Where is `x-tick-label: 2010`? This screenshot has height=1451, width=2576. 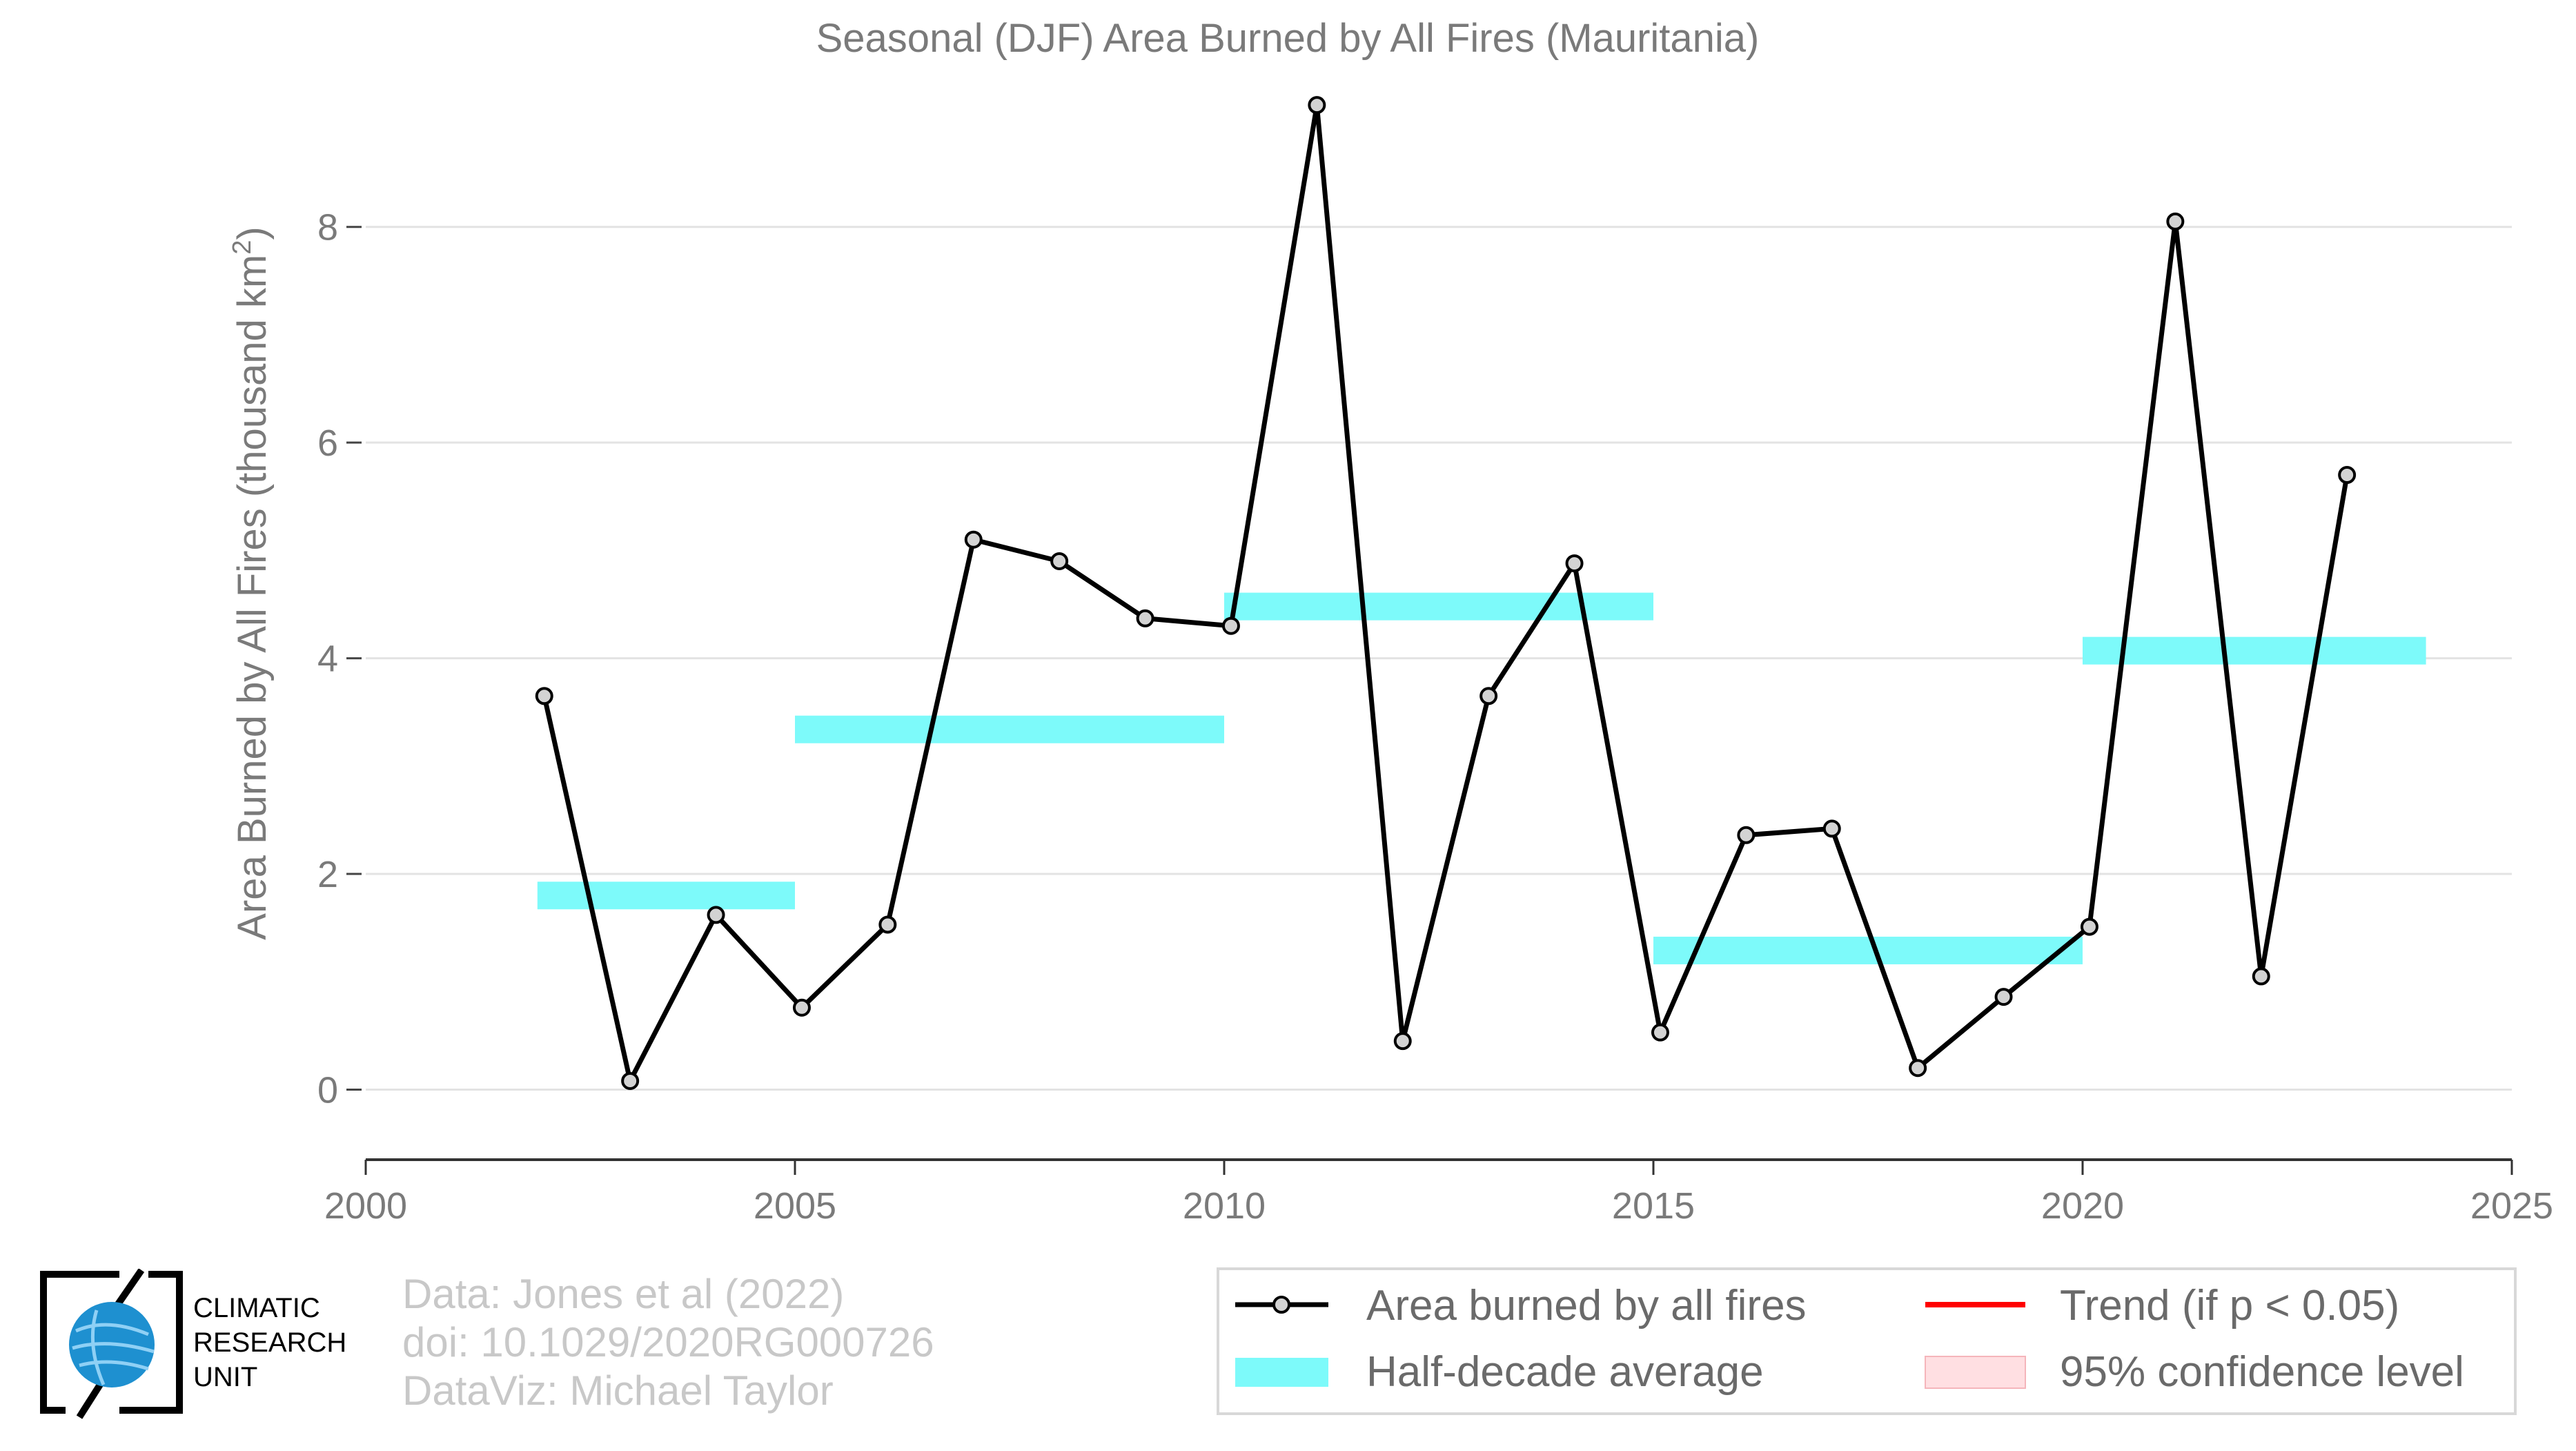
x-tick-label: 2010 is located at coordinates (1224, 1206).